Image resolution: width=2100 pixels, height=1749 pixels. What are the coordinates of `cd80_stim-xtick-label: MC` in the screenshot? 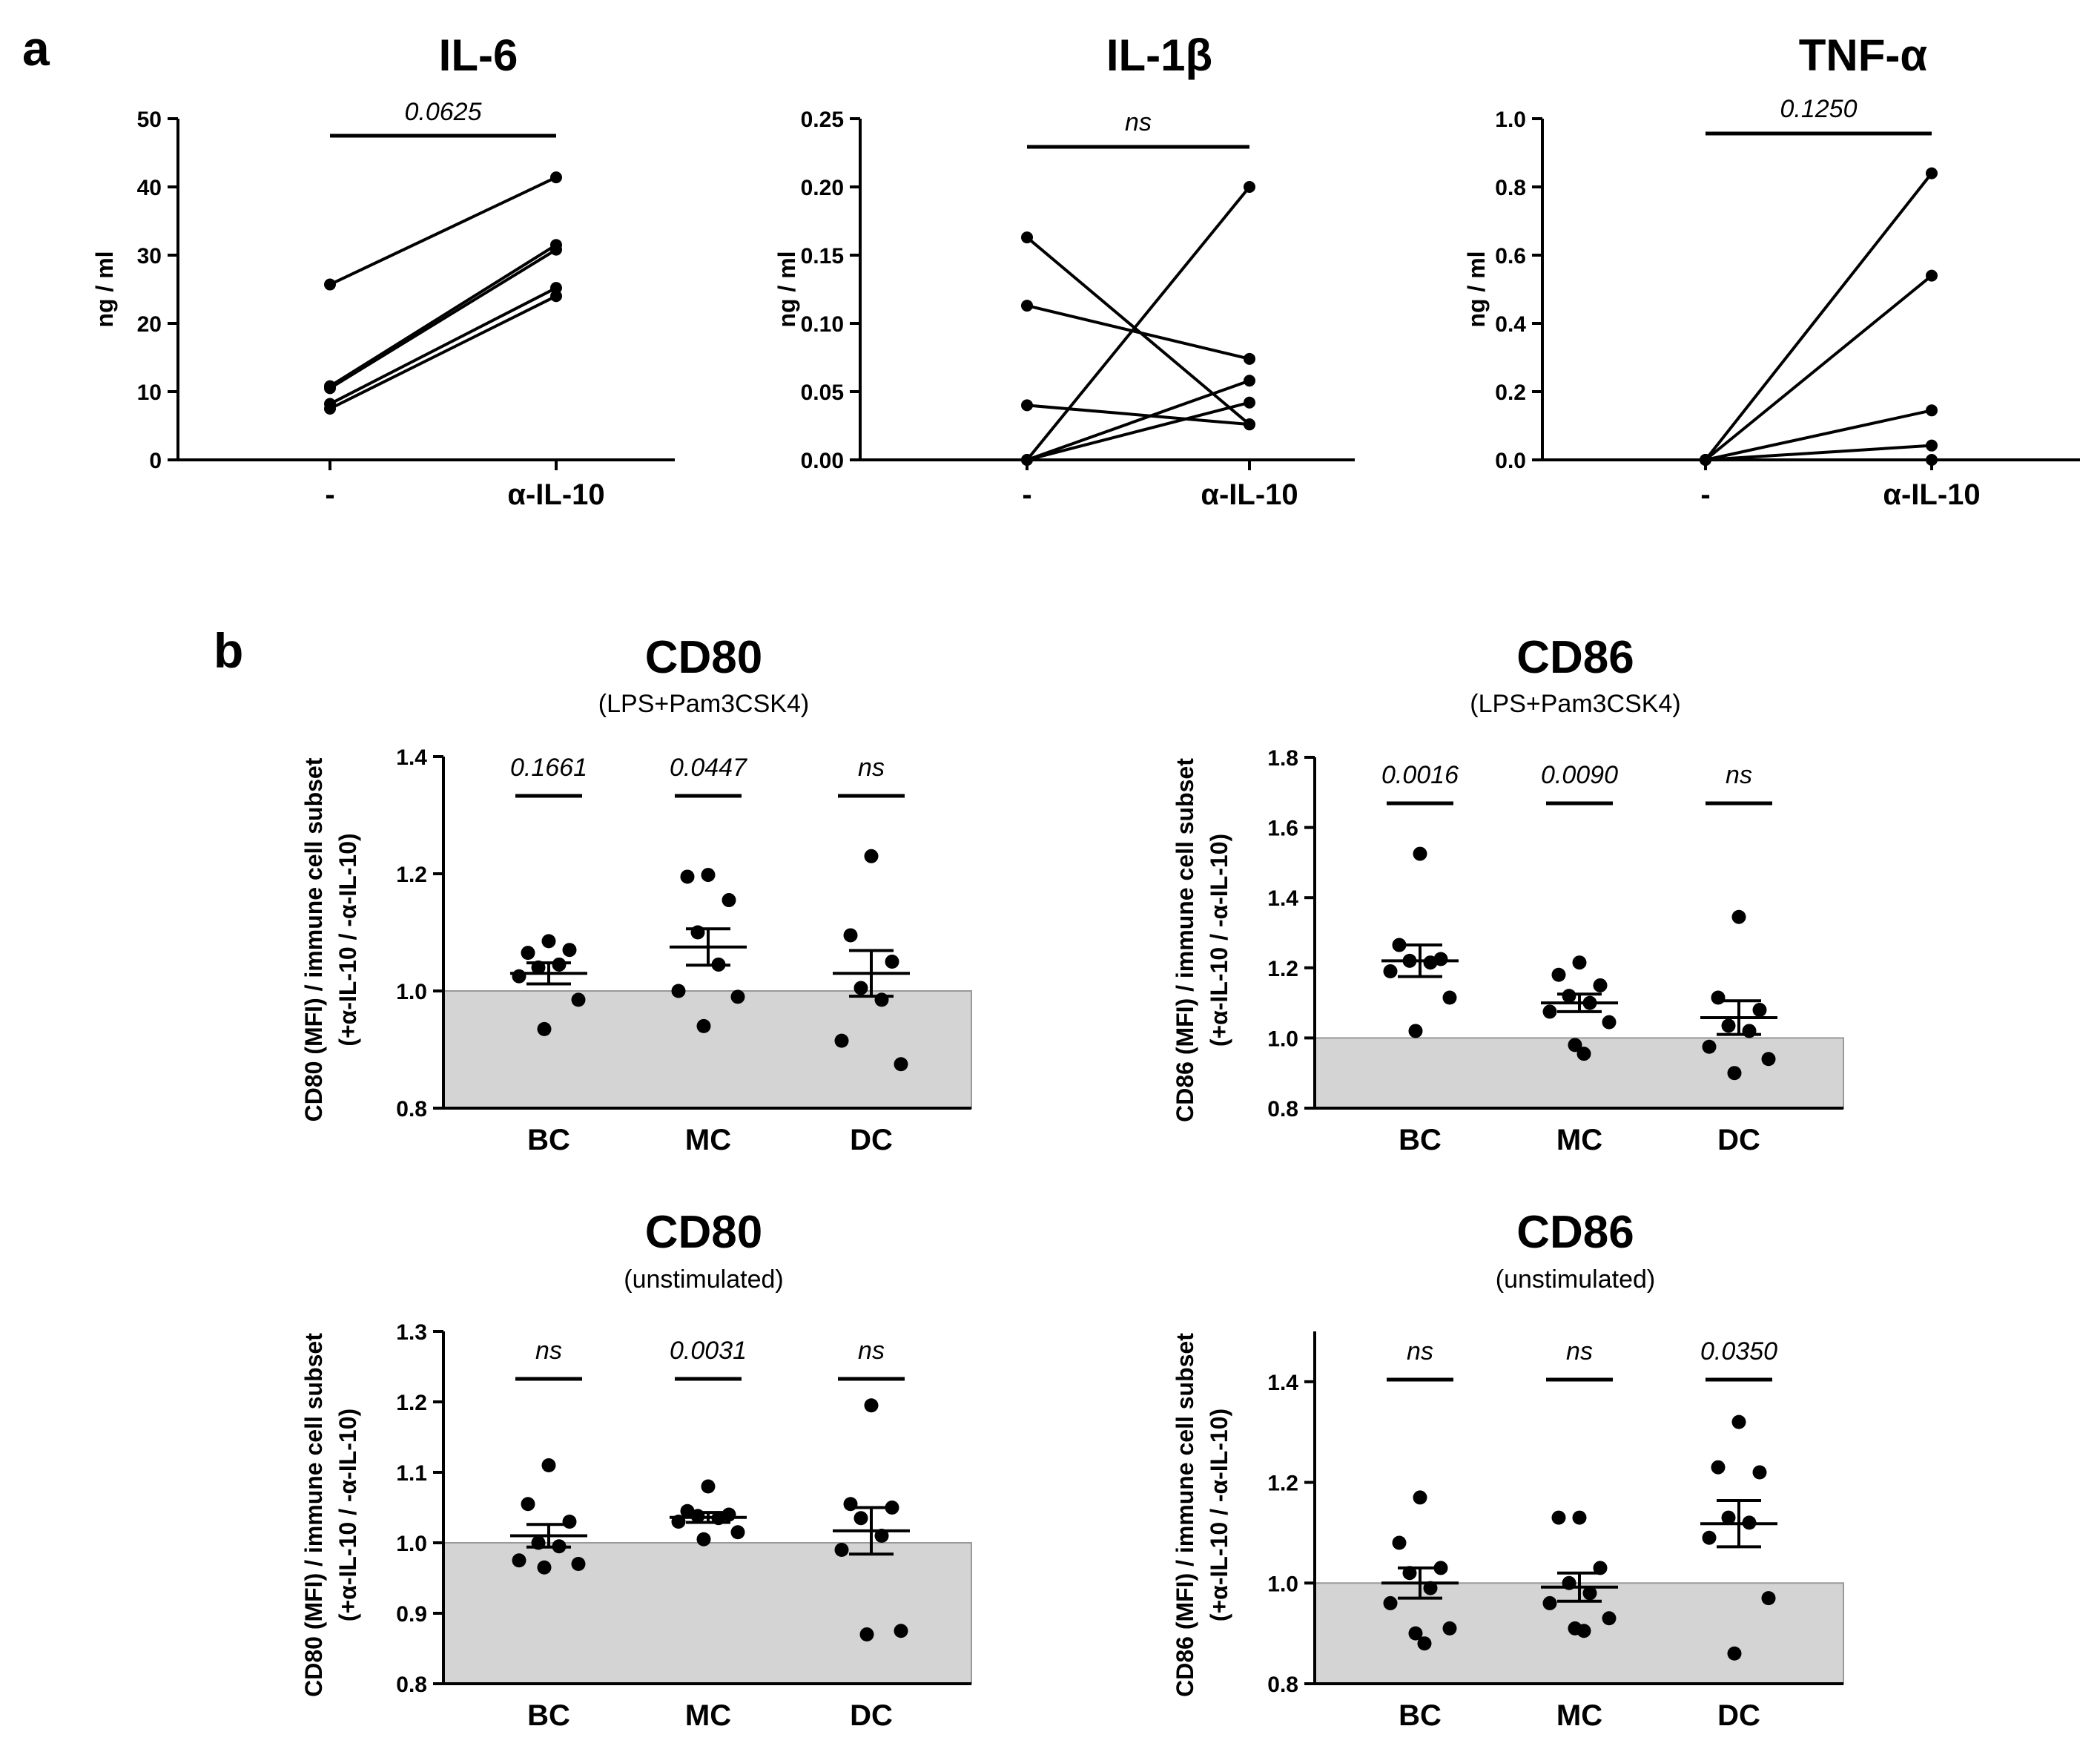 It's located at (708, 1140).